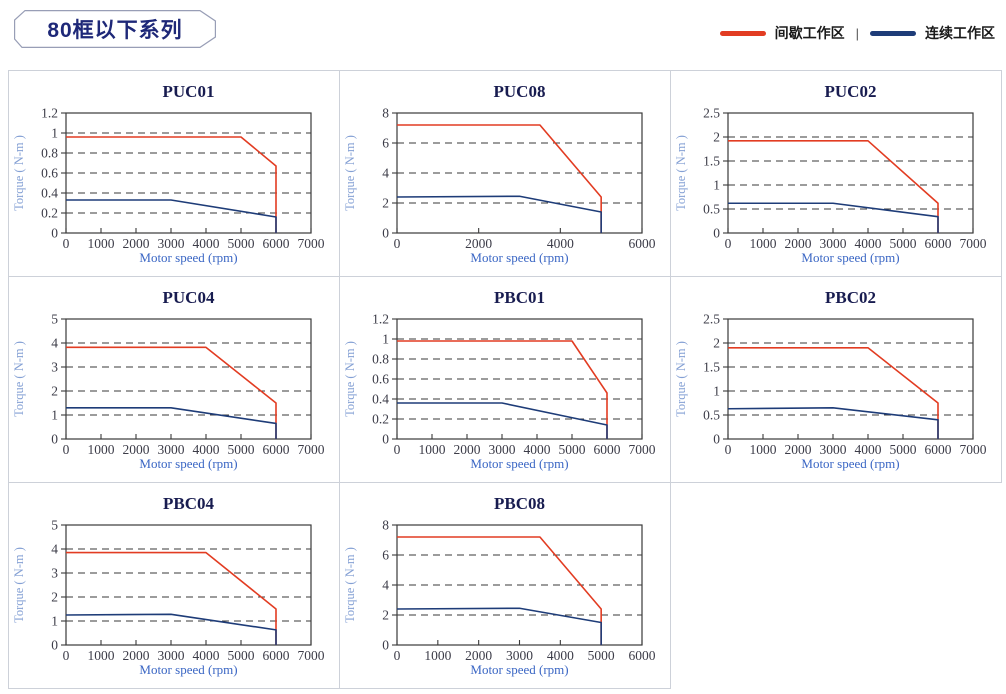 Image resolution: width=1006 pixels, height=694 pixels. What do you see at coordinates (519, 297) in the screenshot?
I see `chart-title: PBC01` at bounding box center [519, 297].